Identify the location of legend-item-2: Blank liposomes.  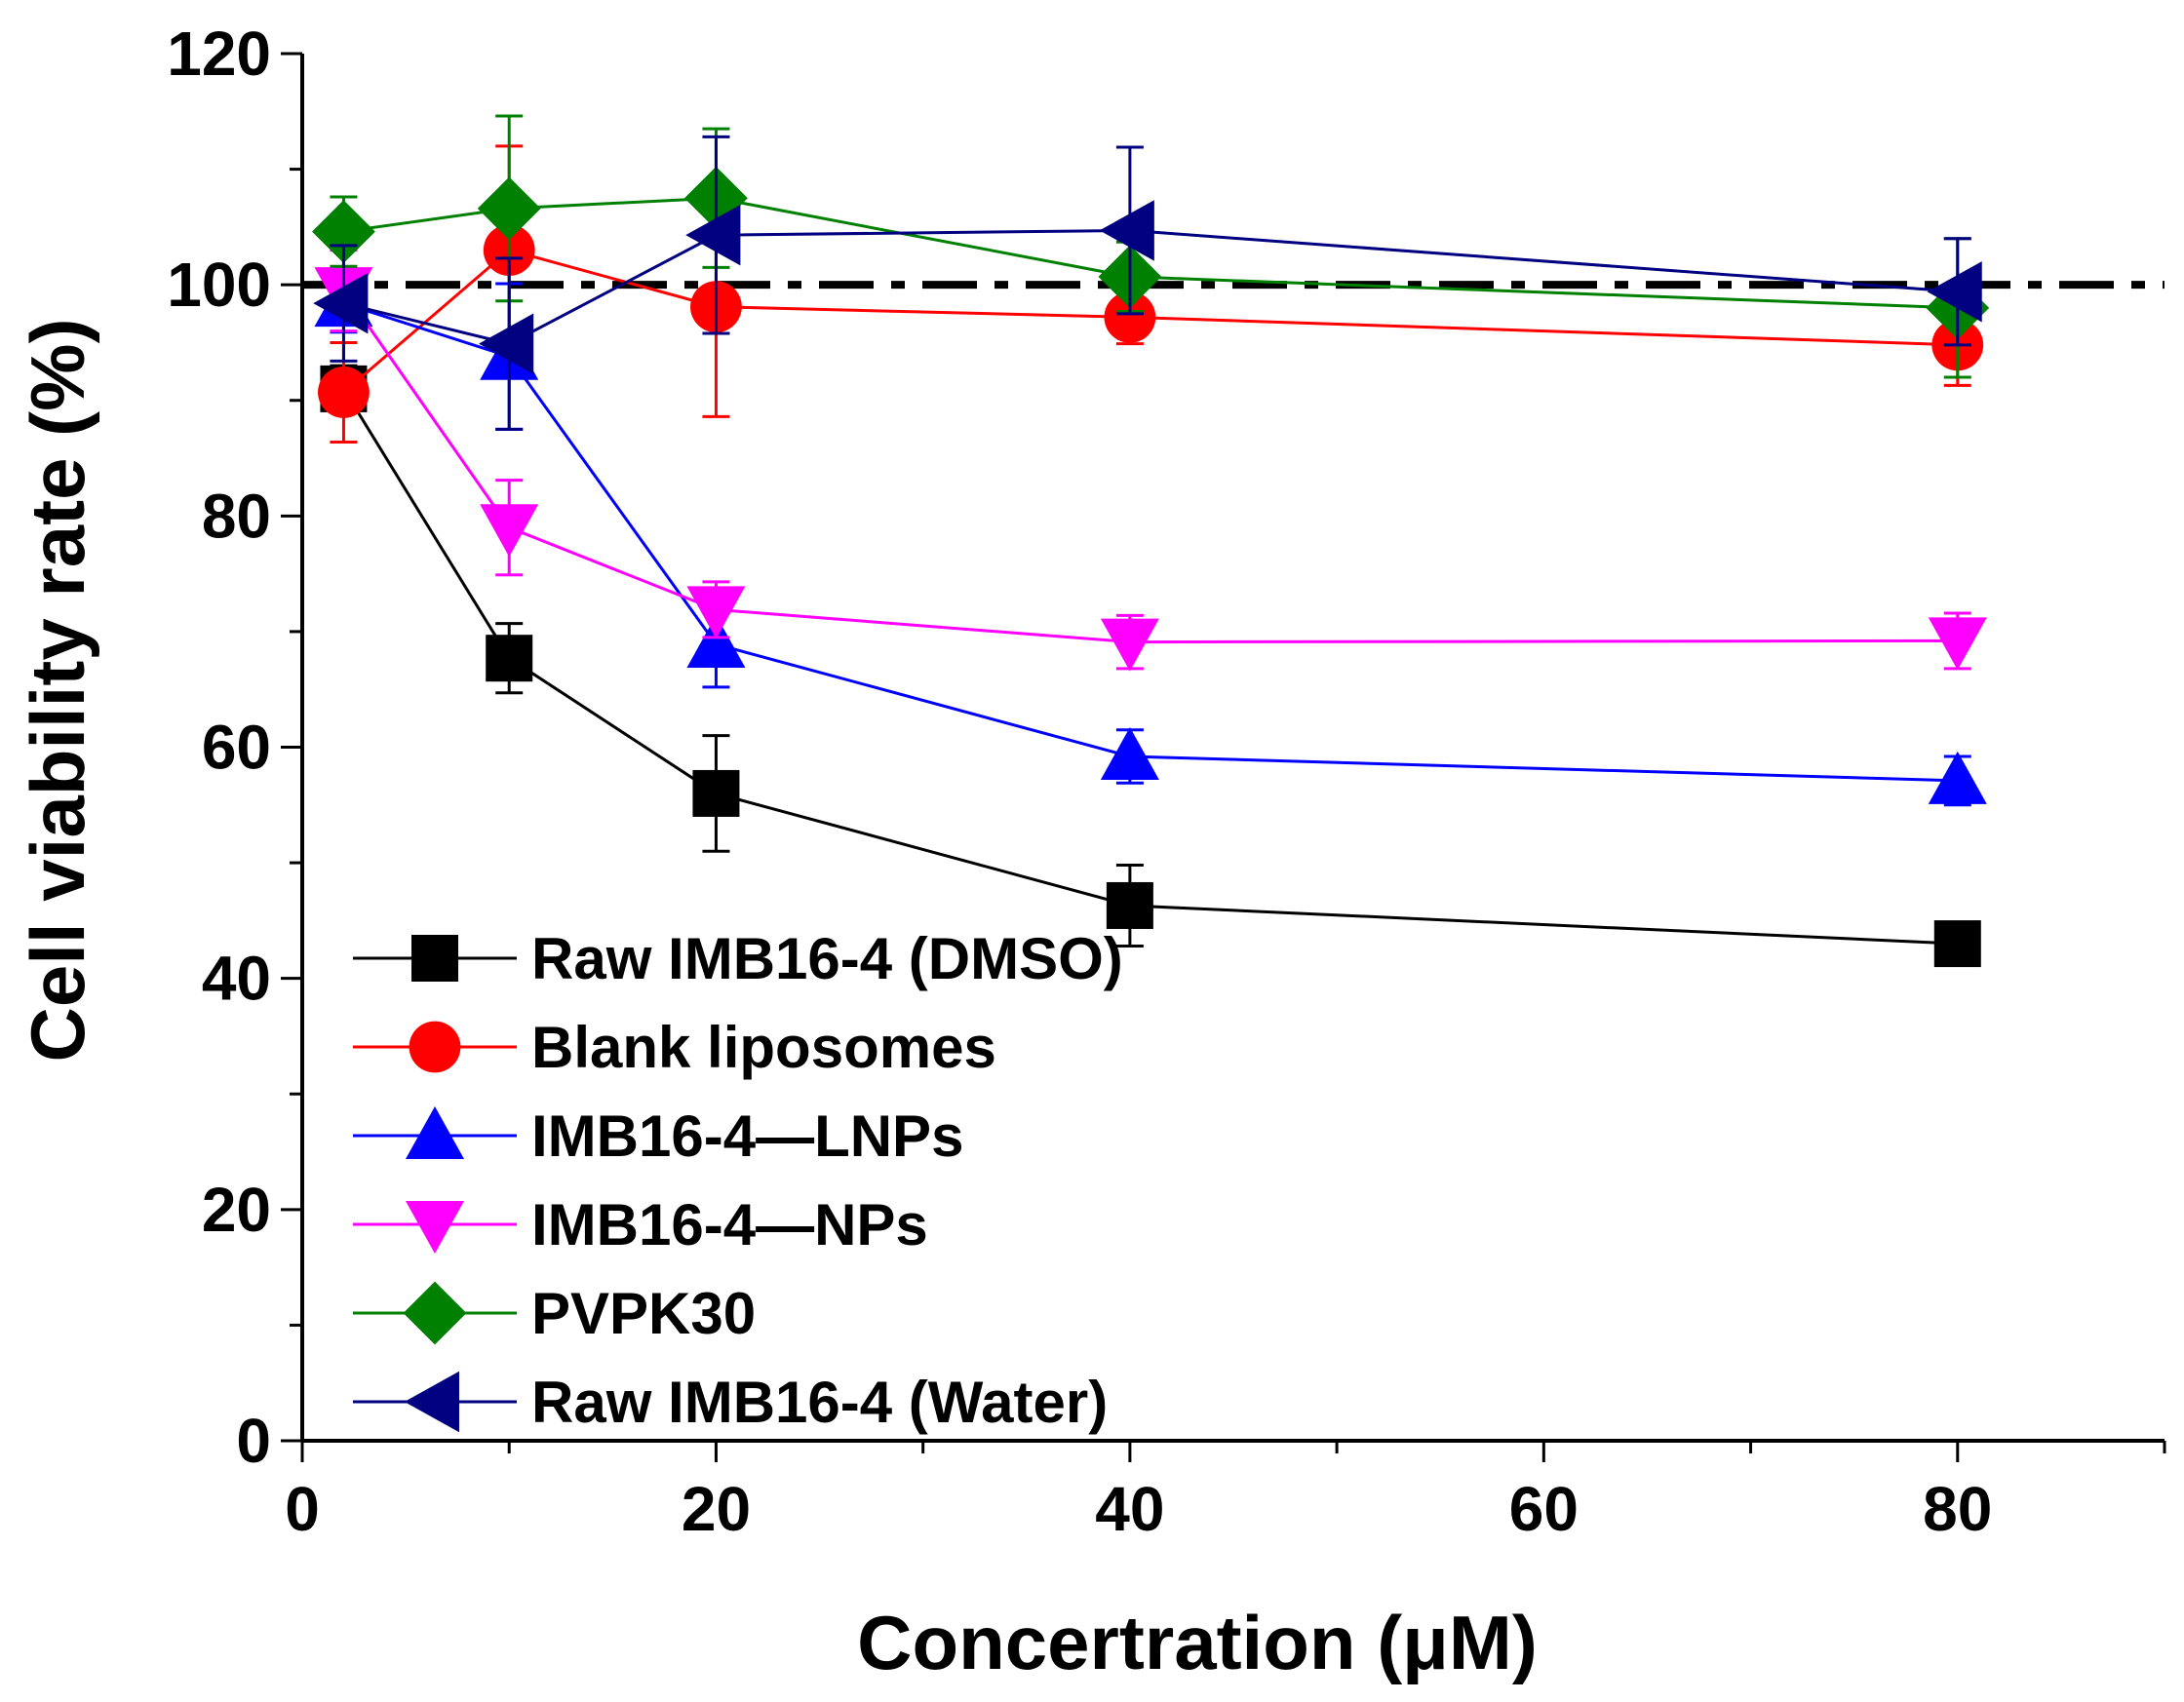
(674, 1047).